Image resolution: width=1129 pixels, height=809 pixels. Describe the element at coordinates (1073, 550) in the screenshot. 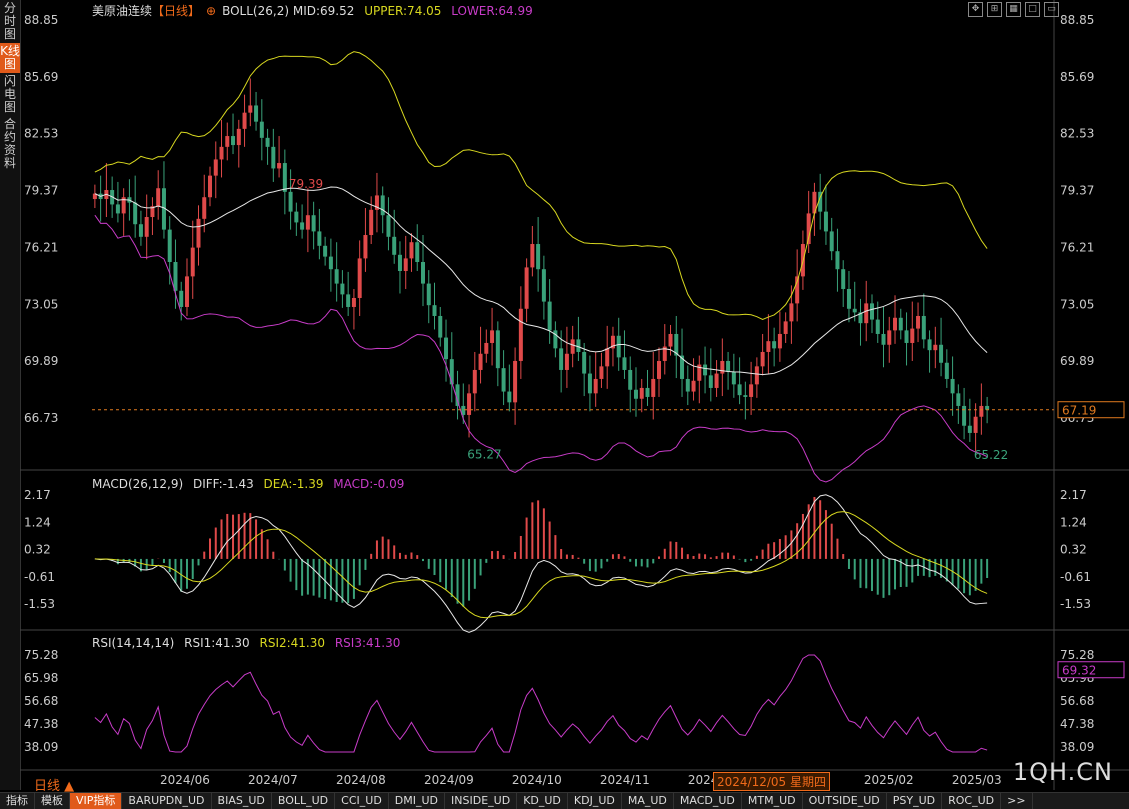

I see `macd-tick-right: 0.32` at that location.